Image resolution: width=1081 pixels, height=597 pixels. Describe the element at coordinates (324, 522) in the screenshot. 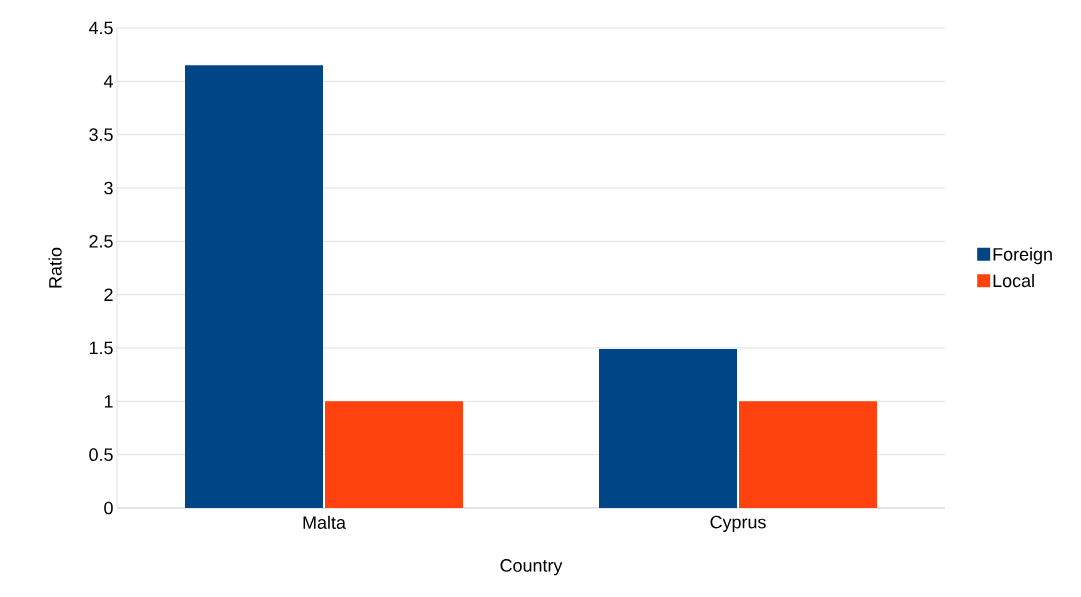

I see `x-tick-label: Malta` at that location.